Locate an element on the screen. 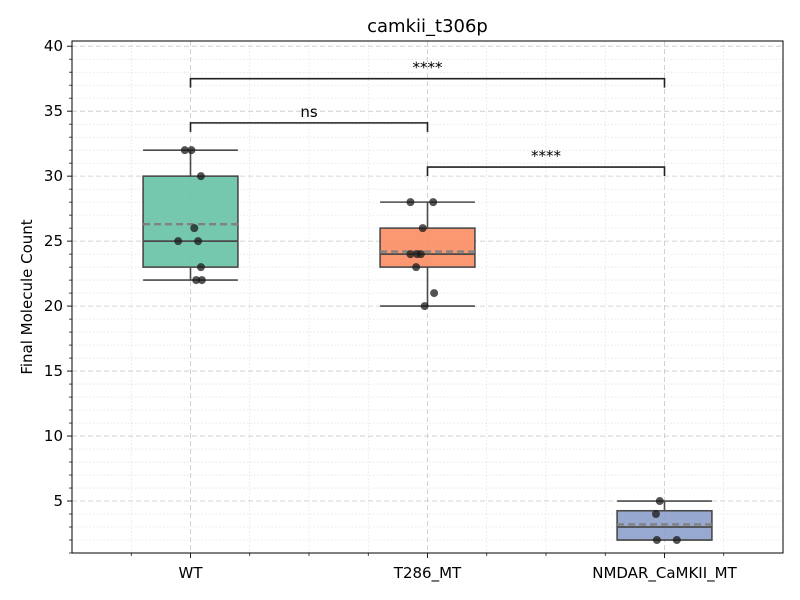 This screenshot has height=600, width=800. y-tick-label: 25 is located at coordinates (53, 241).